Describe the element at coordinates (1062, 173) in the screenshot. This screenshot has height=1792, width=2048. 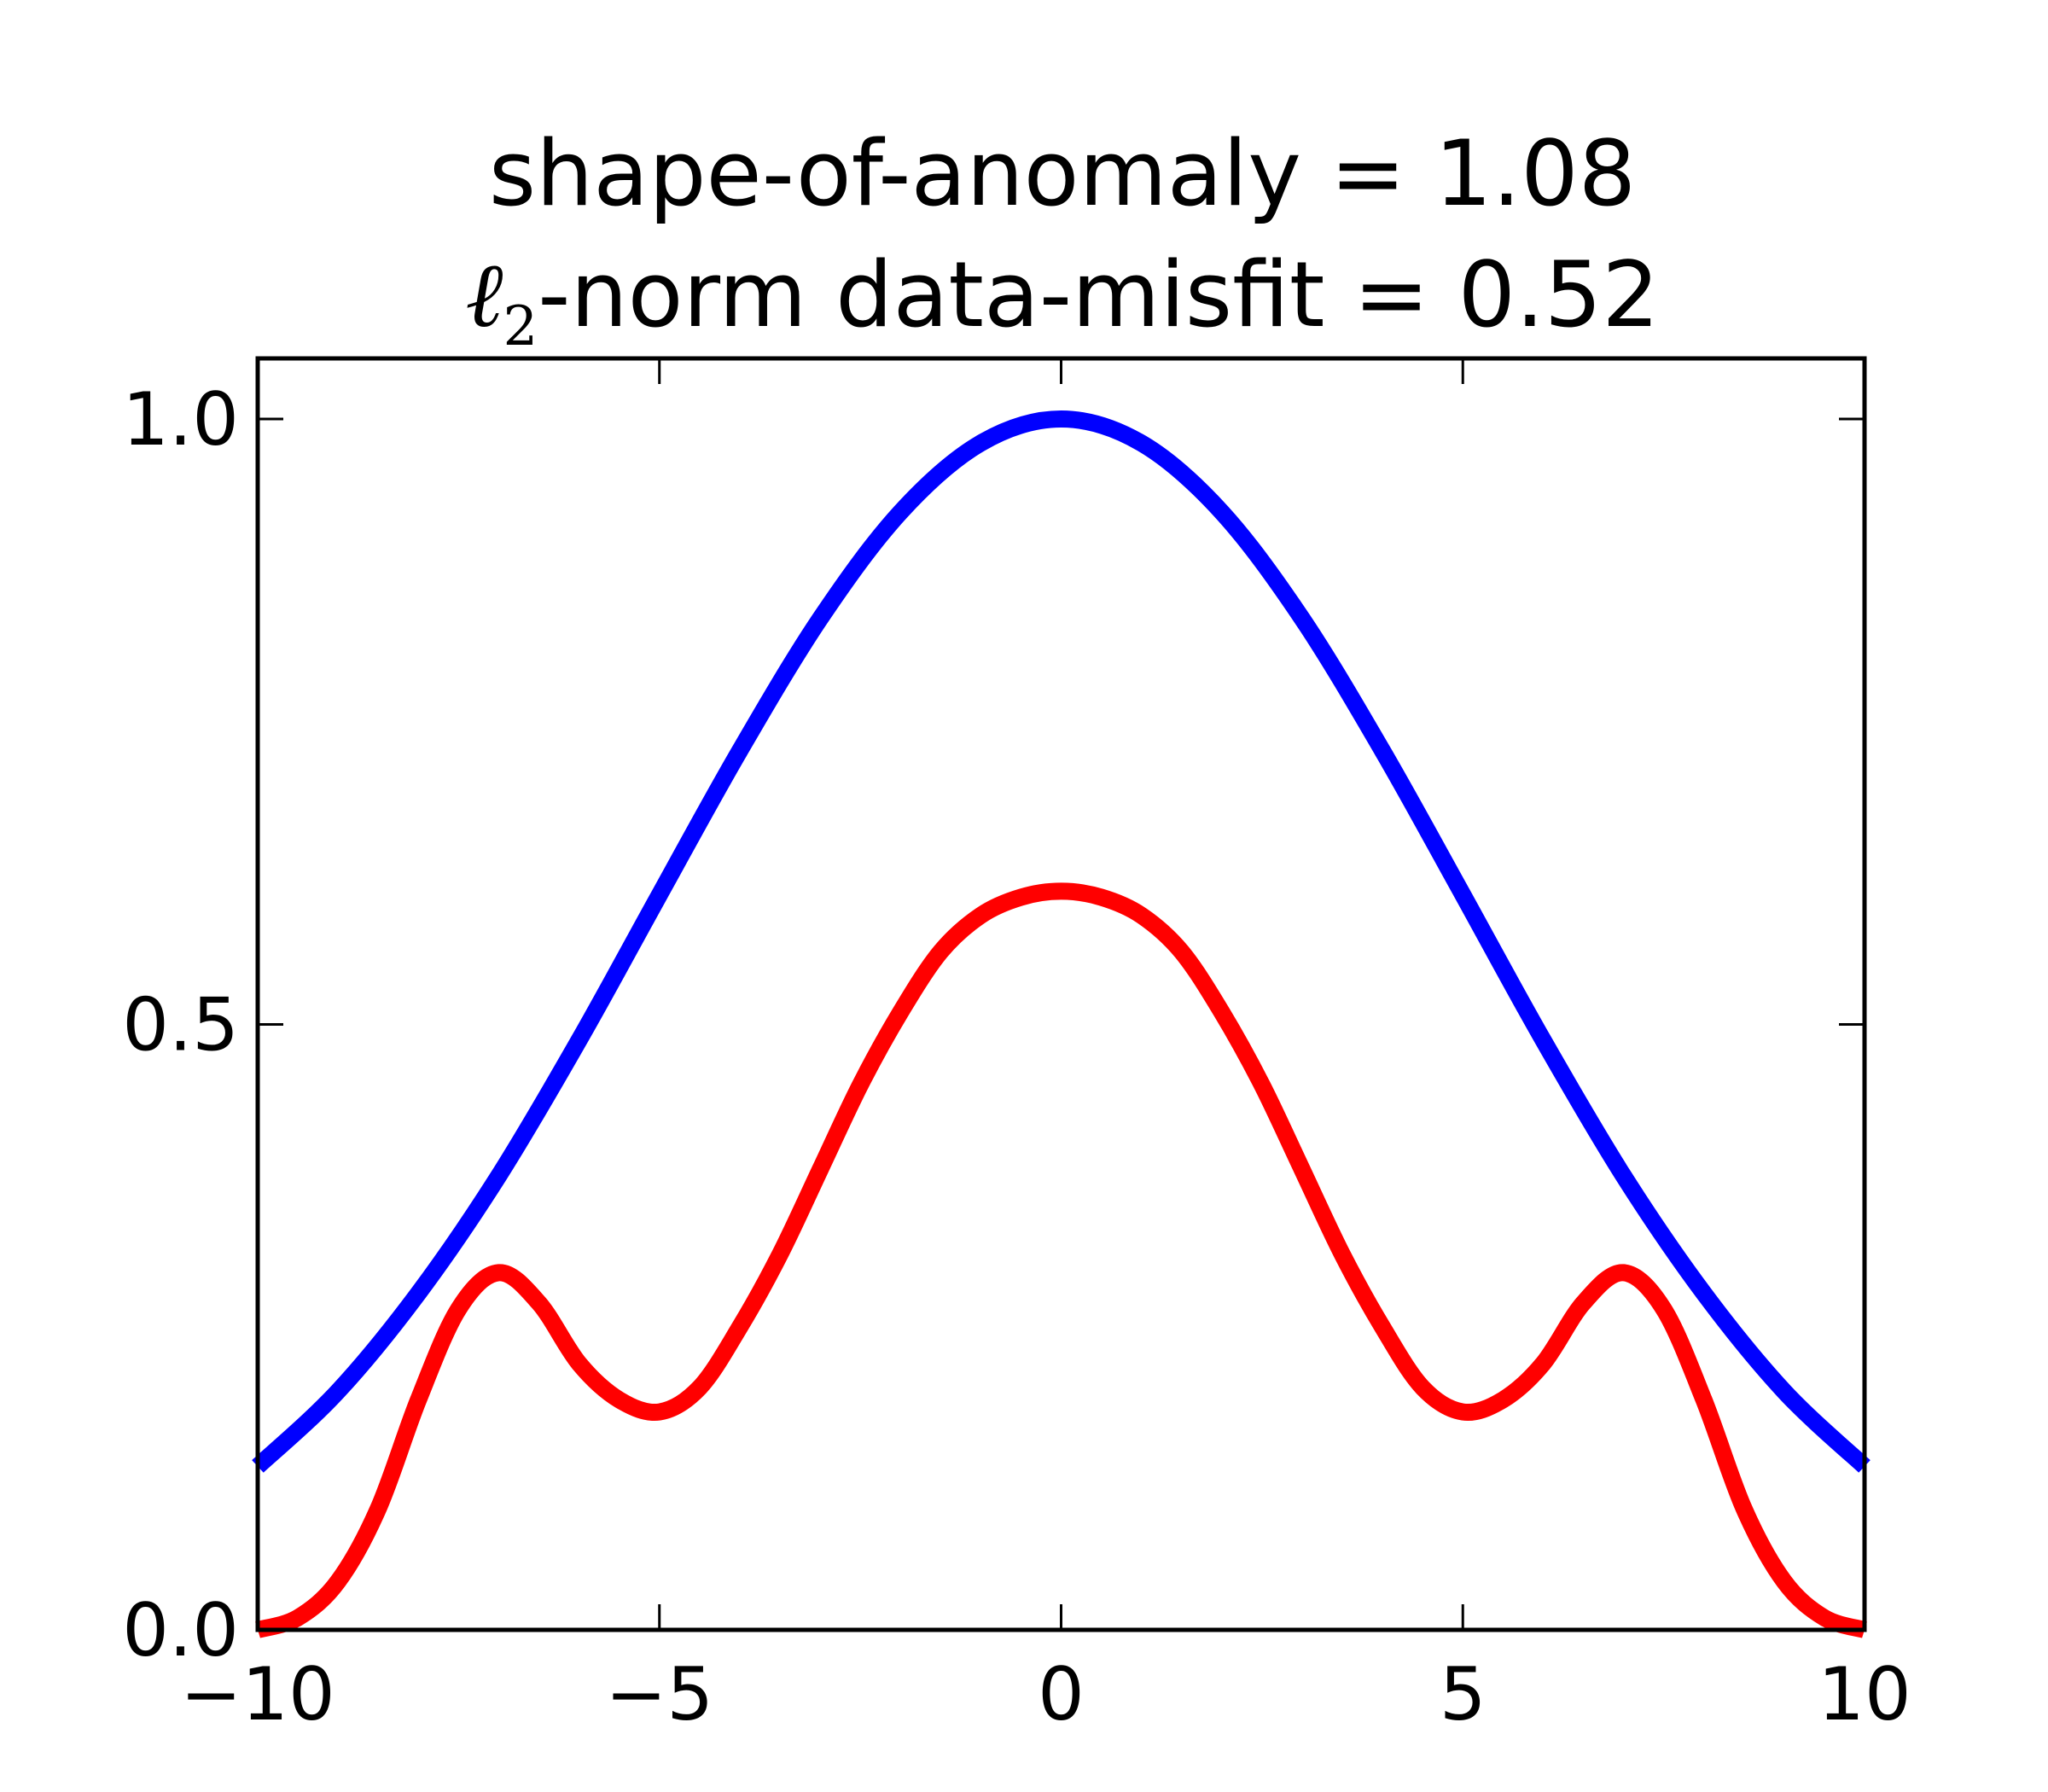
I see `chart-title-line1: shape-of-anomaly = 1.08` at that location.